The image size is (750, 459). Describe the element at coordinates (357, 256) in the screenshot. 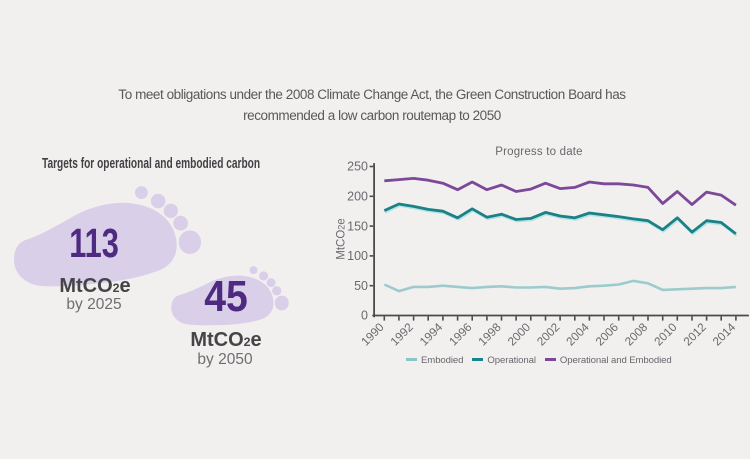

I see `svg-text: 100` at that location.